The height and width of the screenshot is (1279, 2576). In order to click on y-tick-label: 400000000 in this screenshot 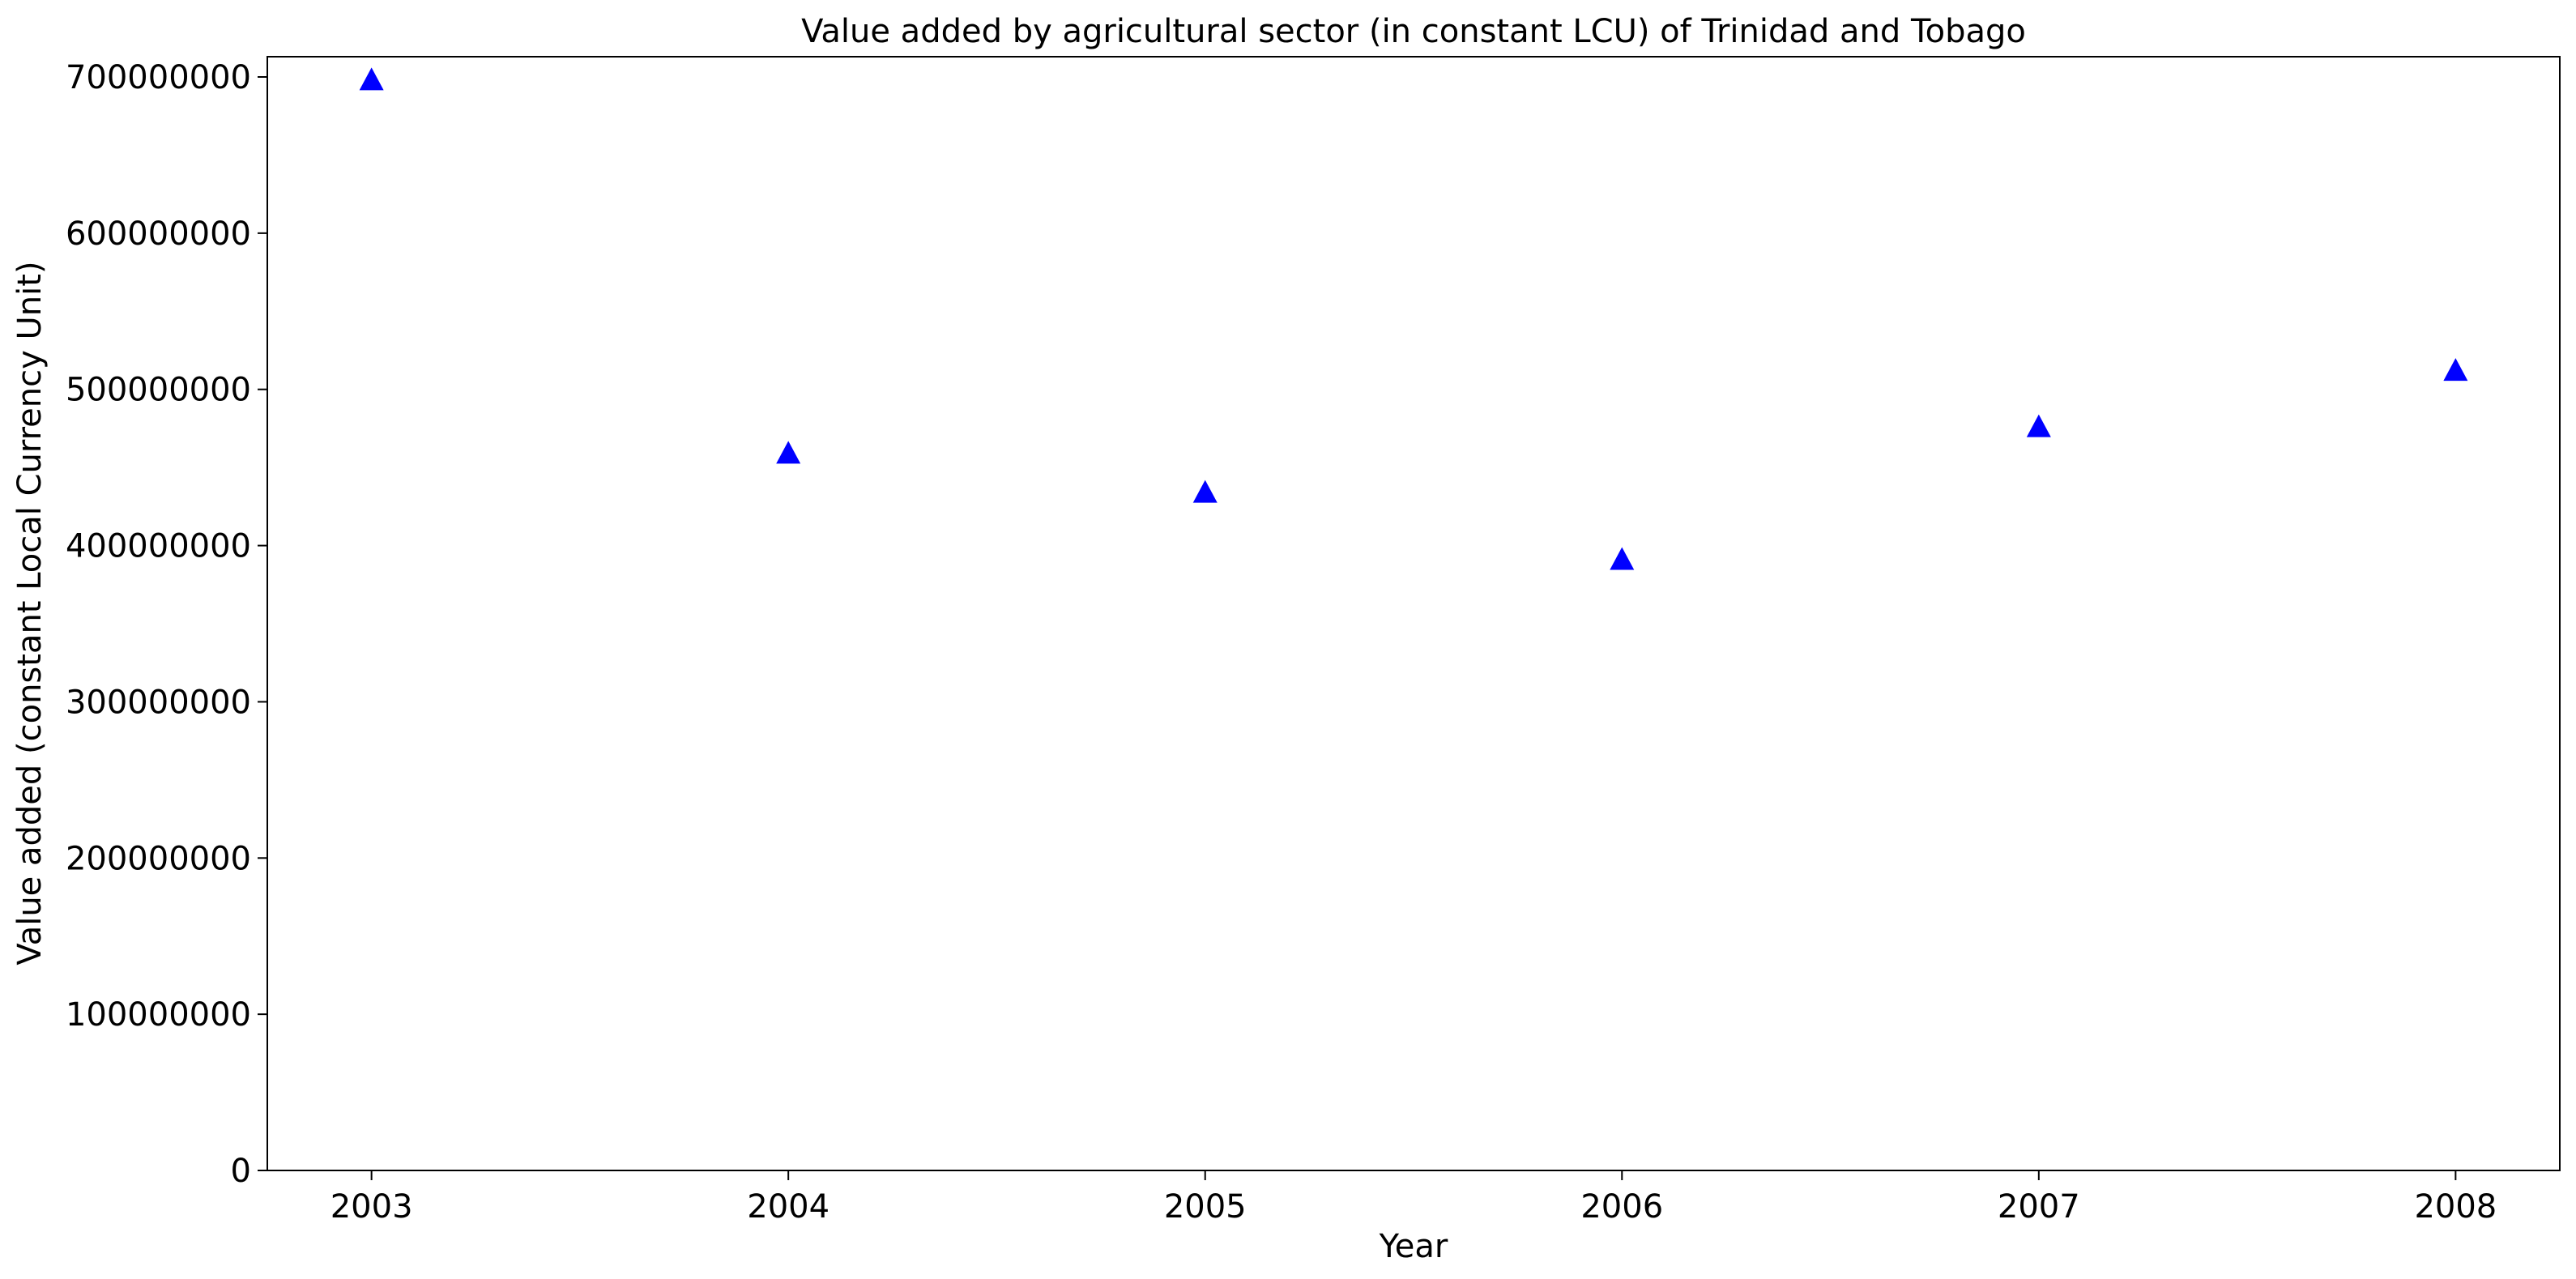, I will do `click(158, 546)`.